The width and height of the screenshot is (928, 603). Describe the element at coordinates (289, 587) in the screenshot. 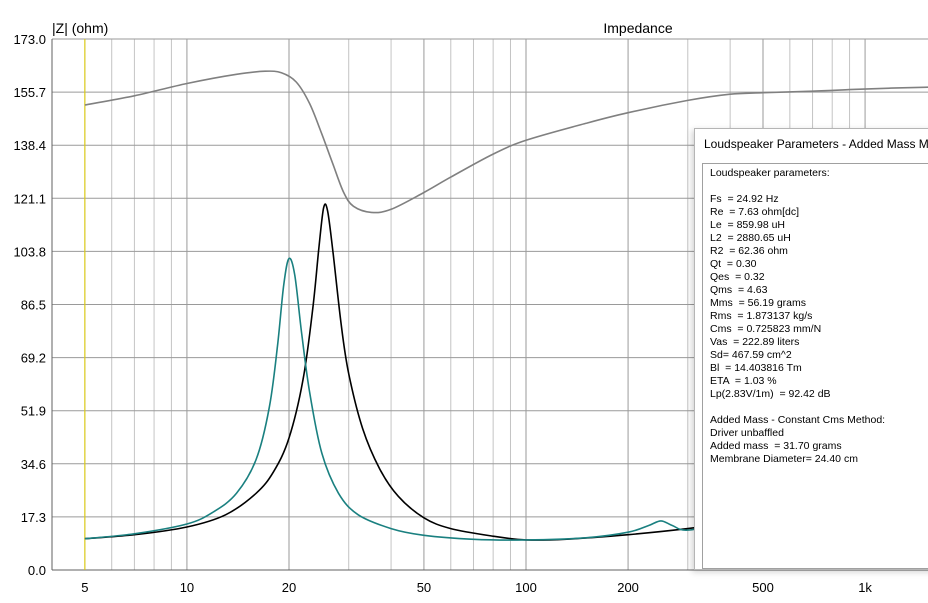

I see `x-tick-label: 20` at that location.